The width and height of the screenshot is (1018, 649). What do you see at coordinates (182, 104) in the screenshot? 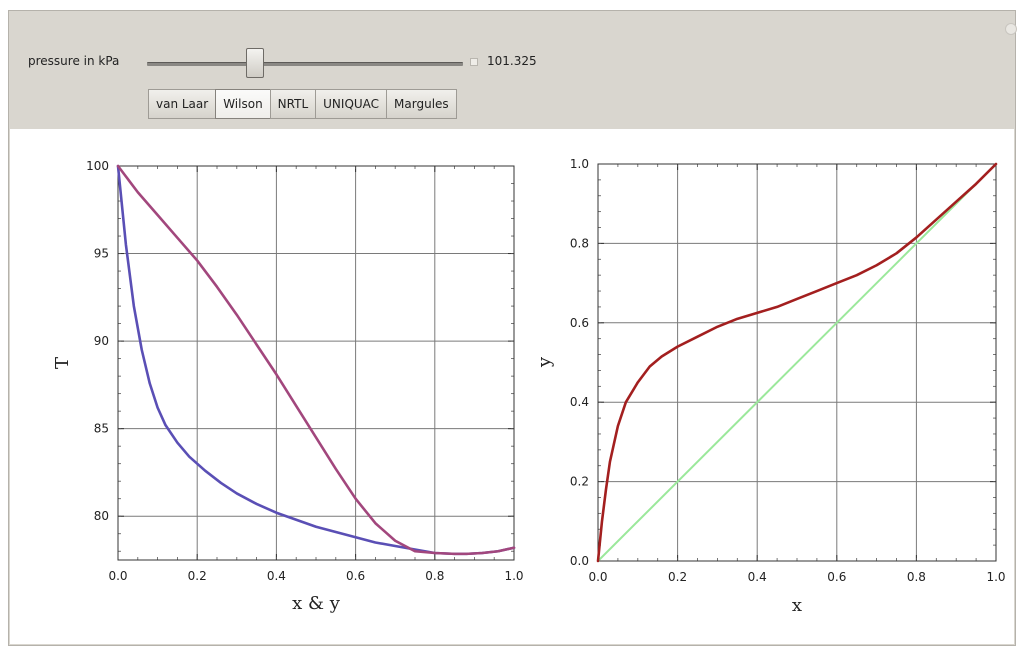
I see `setter-van-laar: van Laar` at bounding box center [182, 104].